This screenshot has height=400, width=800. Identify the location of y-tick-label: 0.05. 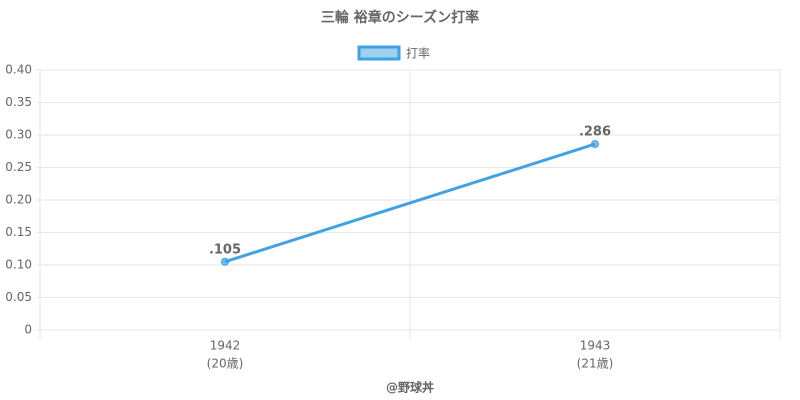
(18, 297).